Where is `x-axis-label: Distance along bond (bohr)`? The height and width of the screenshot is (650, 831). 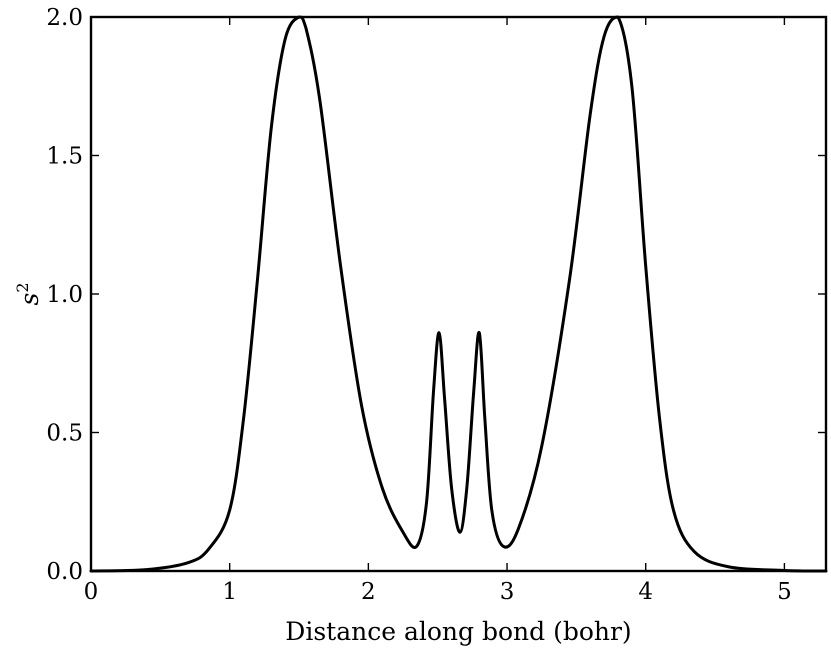 x-axis-label: Distance along bond (bohr) is located at coordinates (458, 631).